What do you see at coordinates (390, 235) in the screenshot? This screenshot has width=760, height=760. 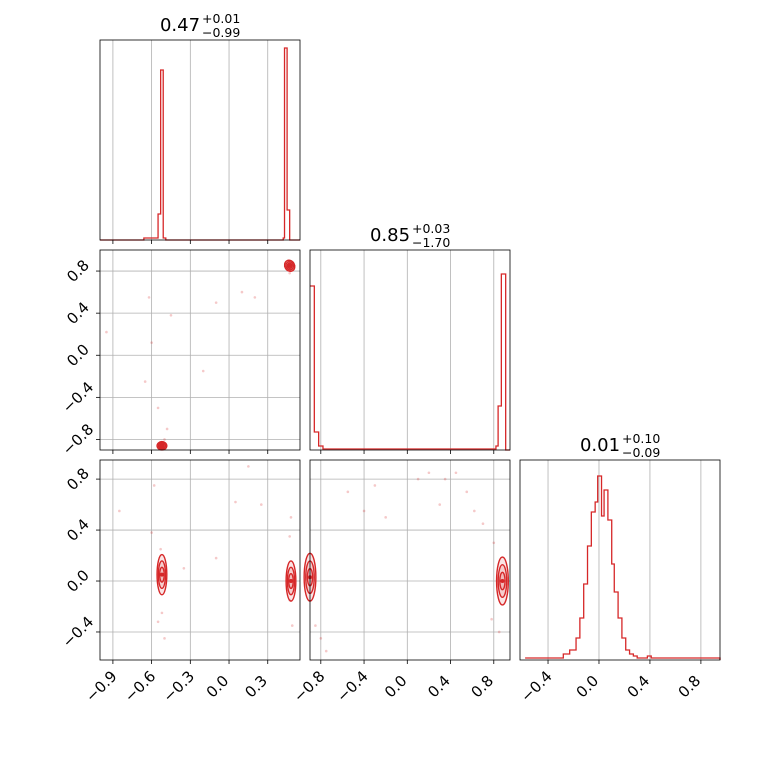 I see `histogram-title-value: 0.85` at bounding box center [390, 235].